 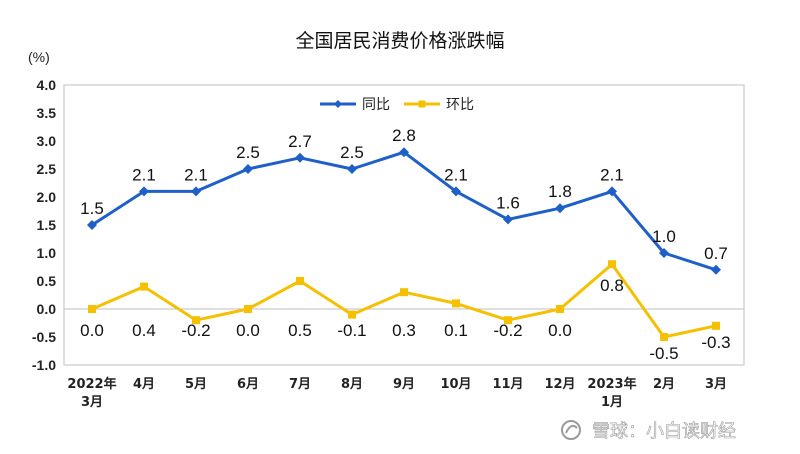 What do you see at coordinates (397, 105) in the screenshot?
I see `legend: 同比 环比` at bounding box center [397, 105].